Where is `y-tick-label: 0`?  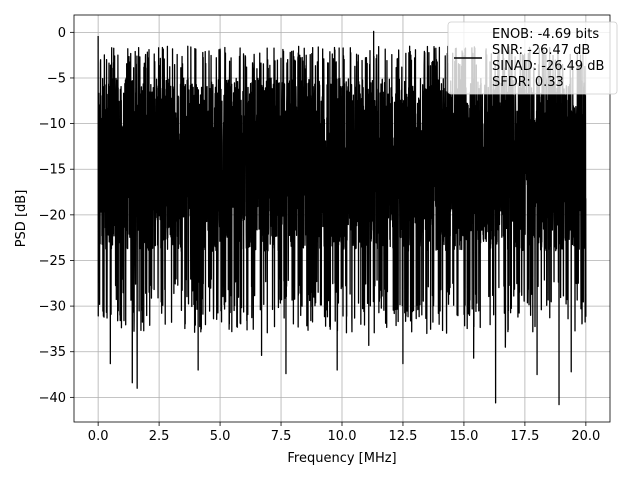
y-tick-label: 0 is located at coordinates (62, 33).